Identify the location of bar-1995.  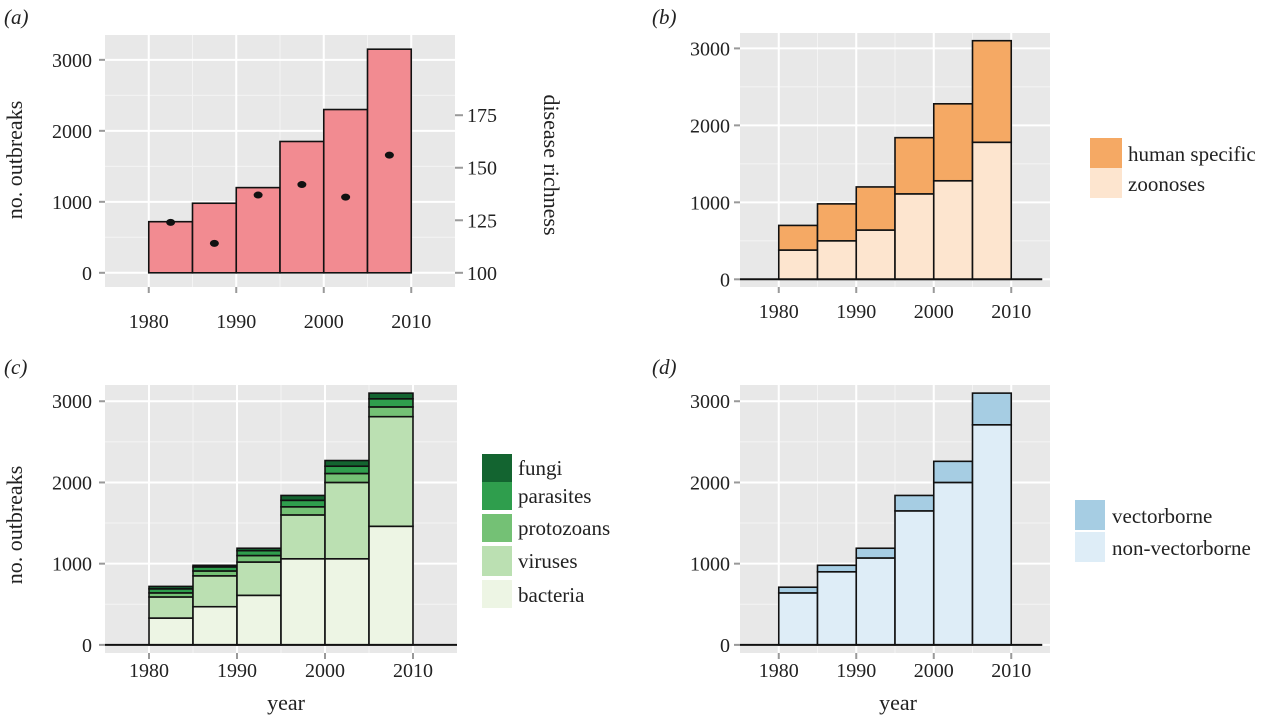
(302, 207).